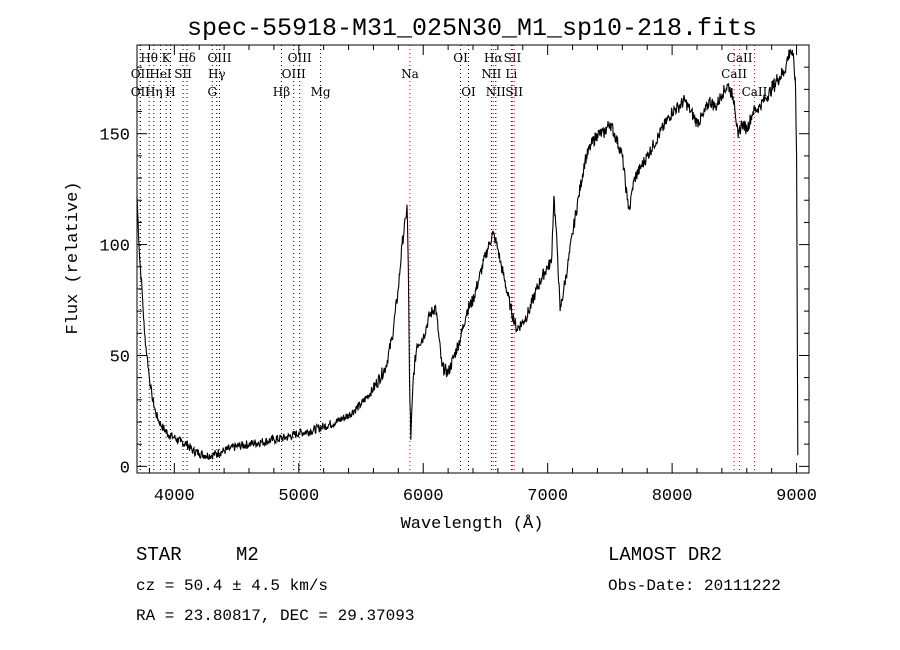 This screenshot has width=900, height=650. Describe the element at coordinates (187, 58) in the screenshot. I see `line-marker-label-6: Hδ` at that location.